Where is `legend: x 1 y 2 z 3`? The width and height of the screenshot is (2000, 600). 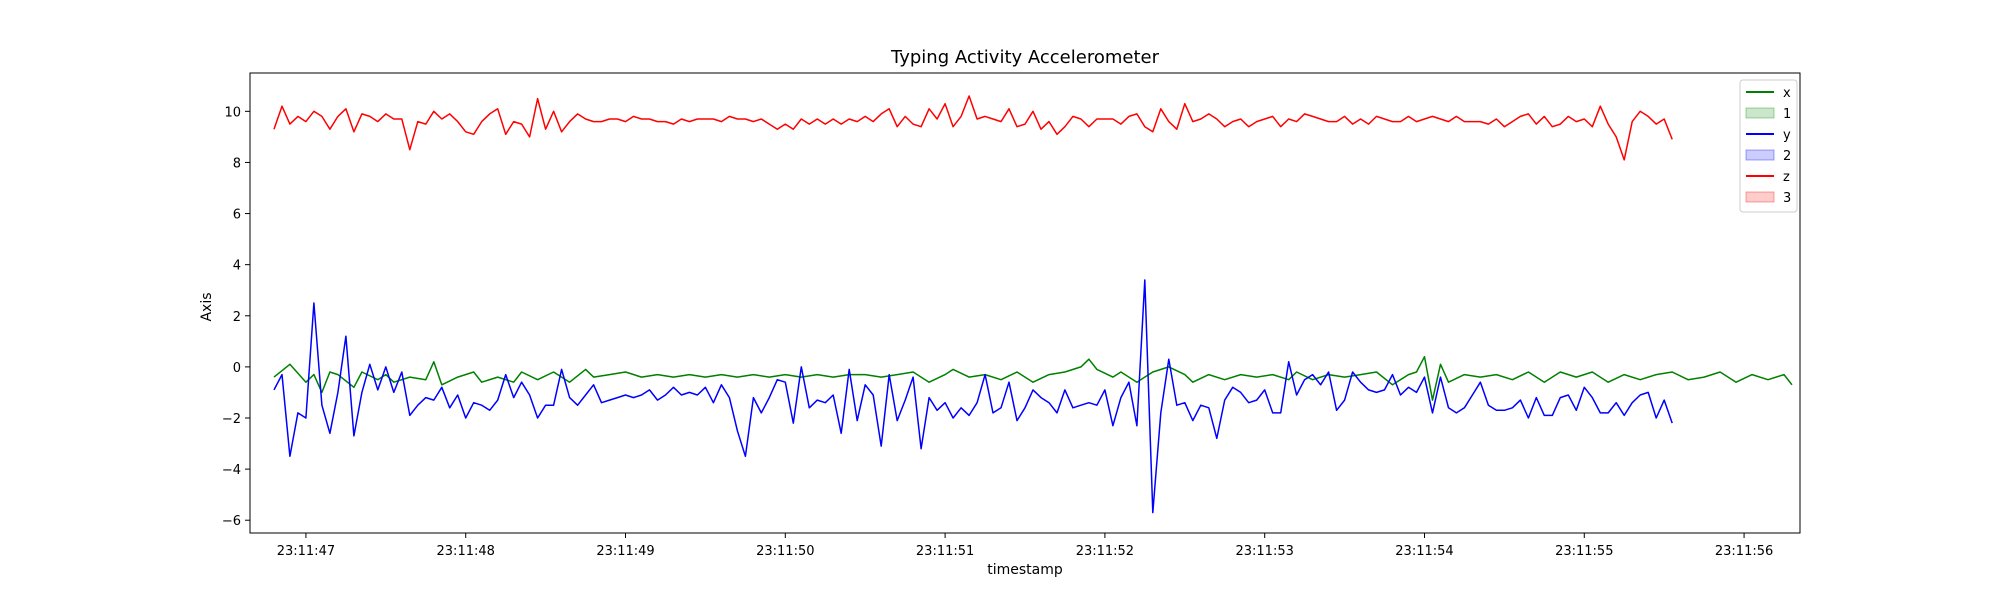 legend: x 1 y 2 z 3 is located at coordinates (1768, 146).